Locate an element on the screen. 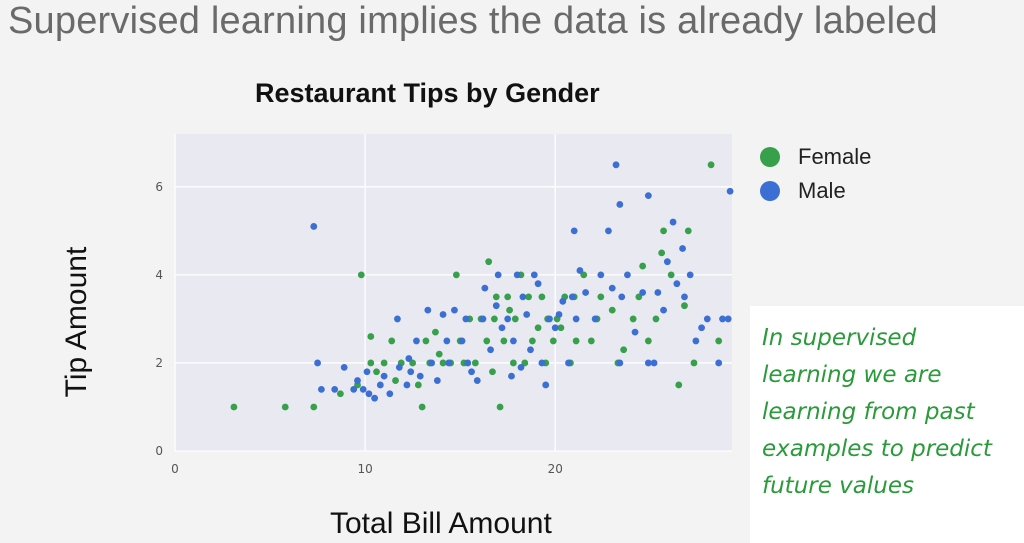 The width and height of the screenshot is (1024, 543). female-marker-icon is located at coordinates (770, 157).